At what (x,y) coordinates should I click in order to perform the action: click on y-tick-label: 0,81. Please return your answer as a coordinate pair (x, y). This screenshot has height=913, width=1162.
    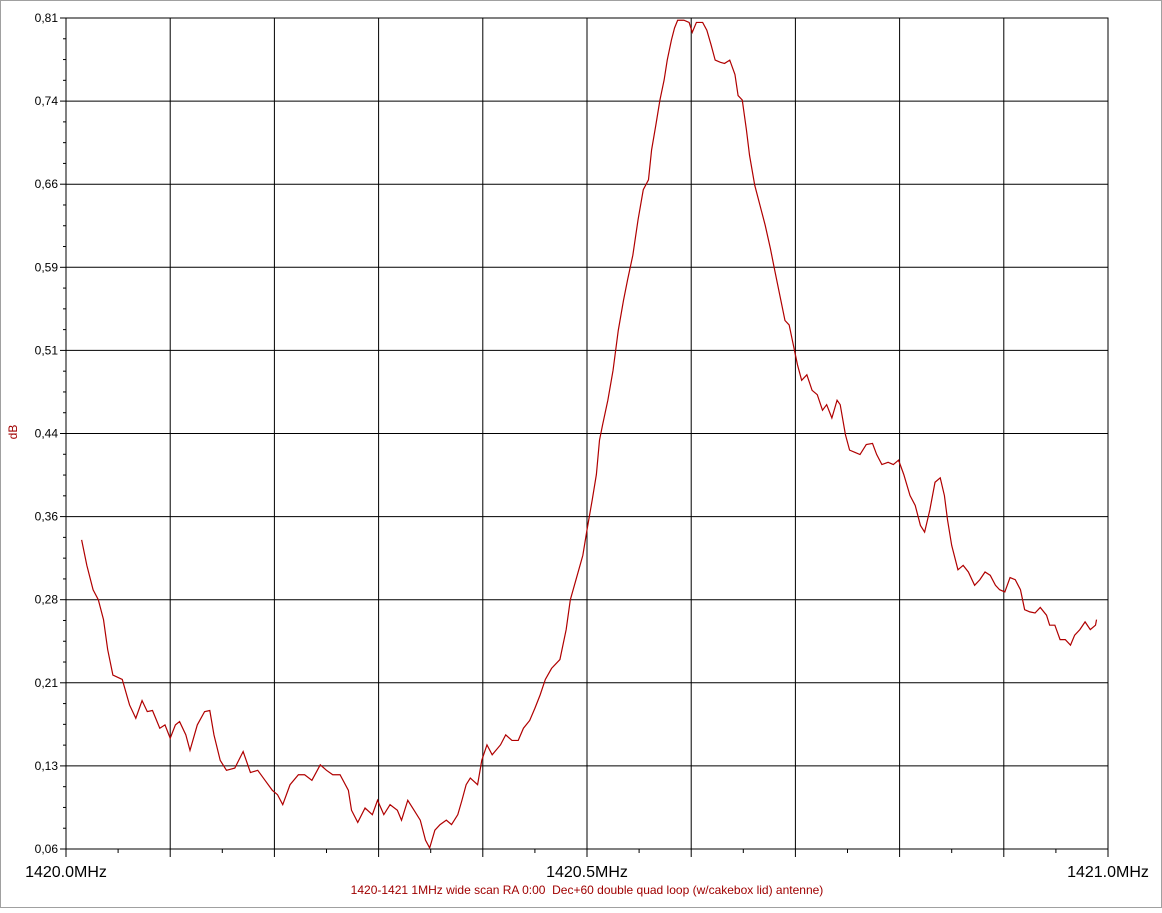
    Looking at the image, I should click on (47, 18).